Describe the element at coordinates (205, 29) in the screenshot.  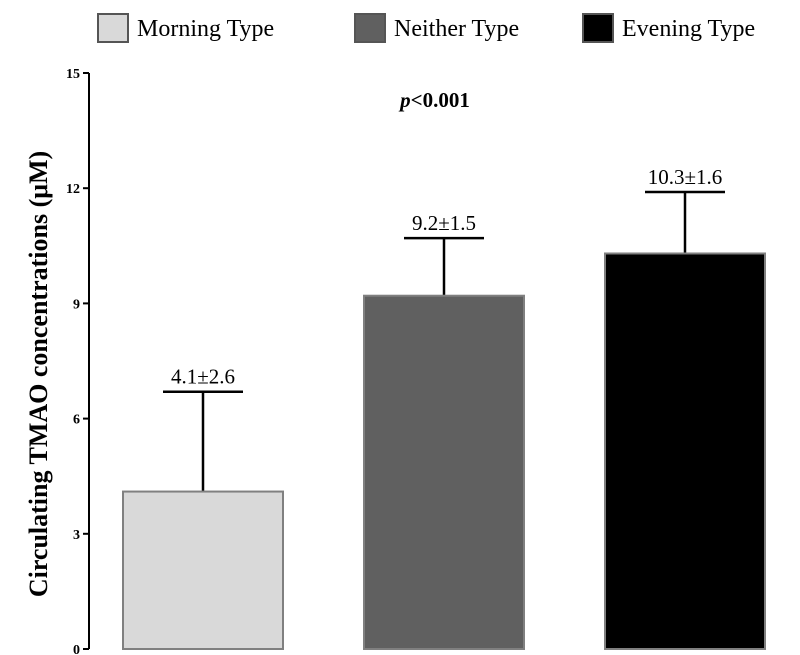
I see `legend-label-0: Morning Type` at that location.